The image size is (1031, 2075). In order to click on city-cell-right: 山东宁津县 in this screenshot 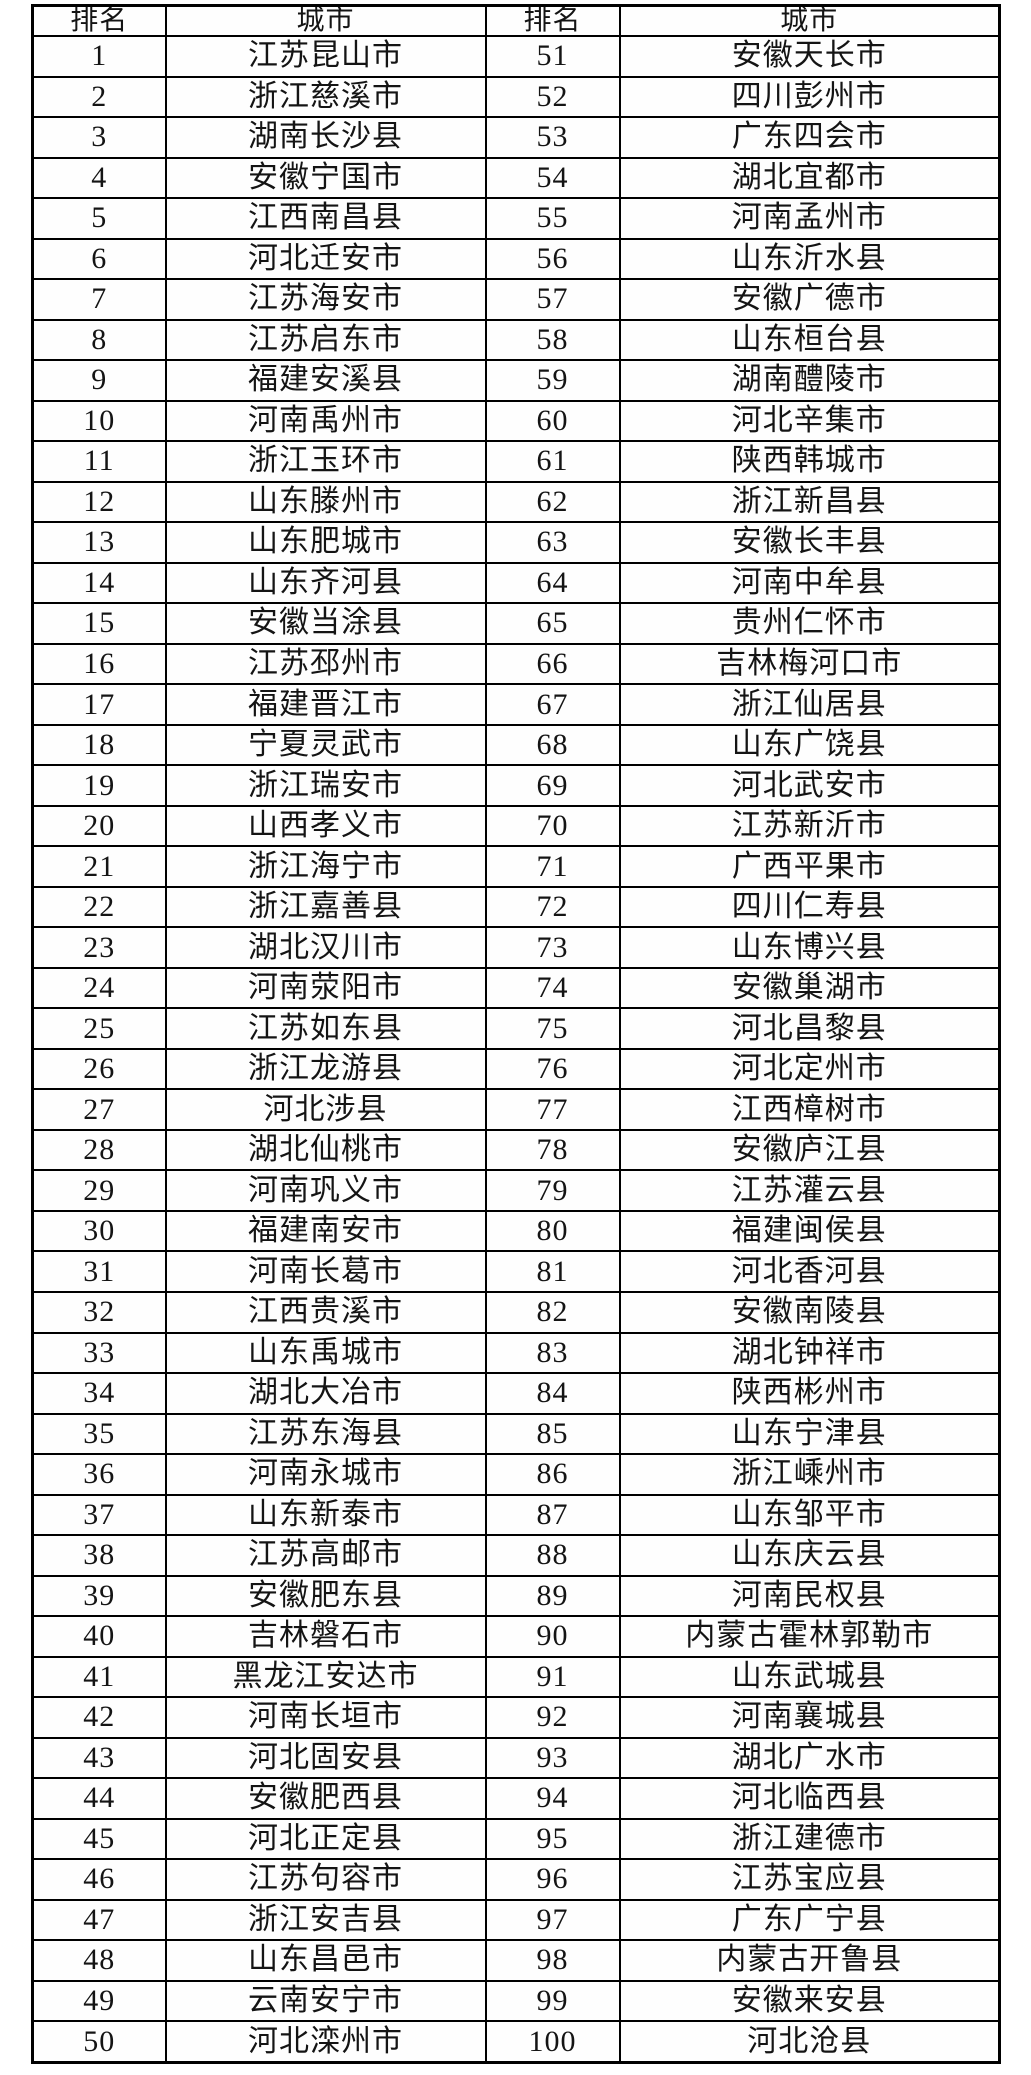, I will do `click(809, 1434)`.